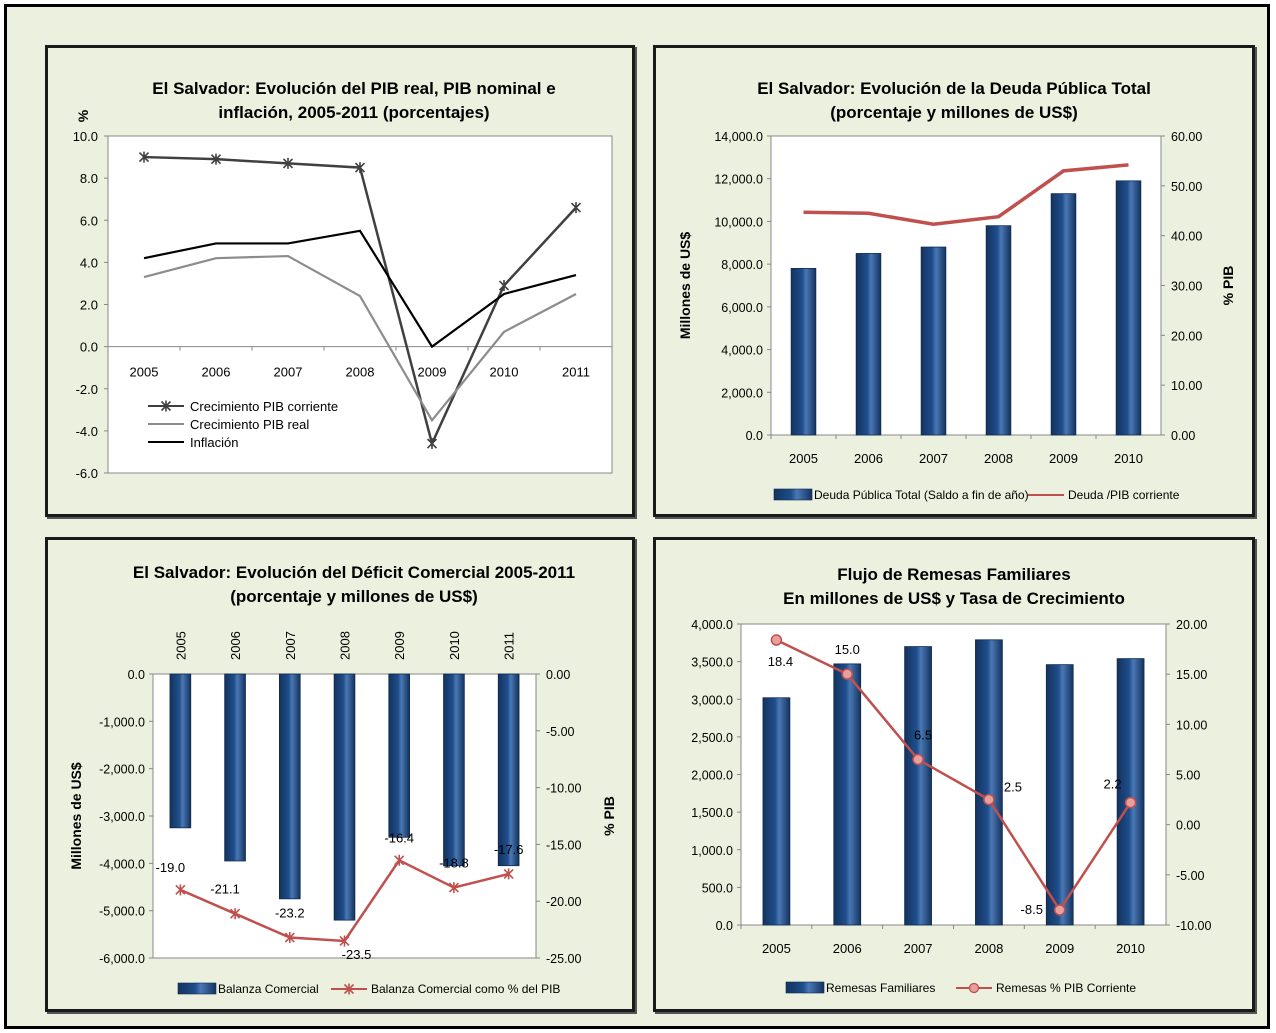 This screenshot has width=1276, height=1033. Describe the element at coordinates (89, 347) in the screenshot. I see `pib-y-tick-label: 0.0` at that location.